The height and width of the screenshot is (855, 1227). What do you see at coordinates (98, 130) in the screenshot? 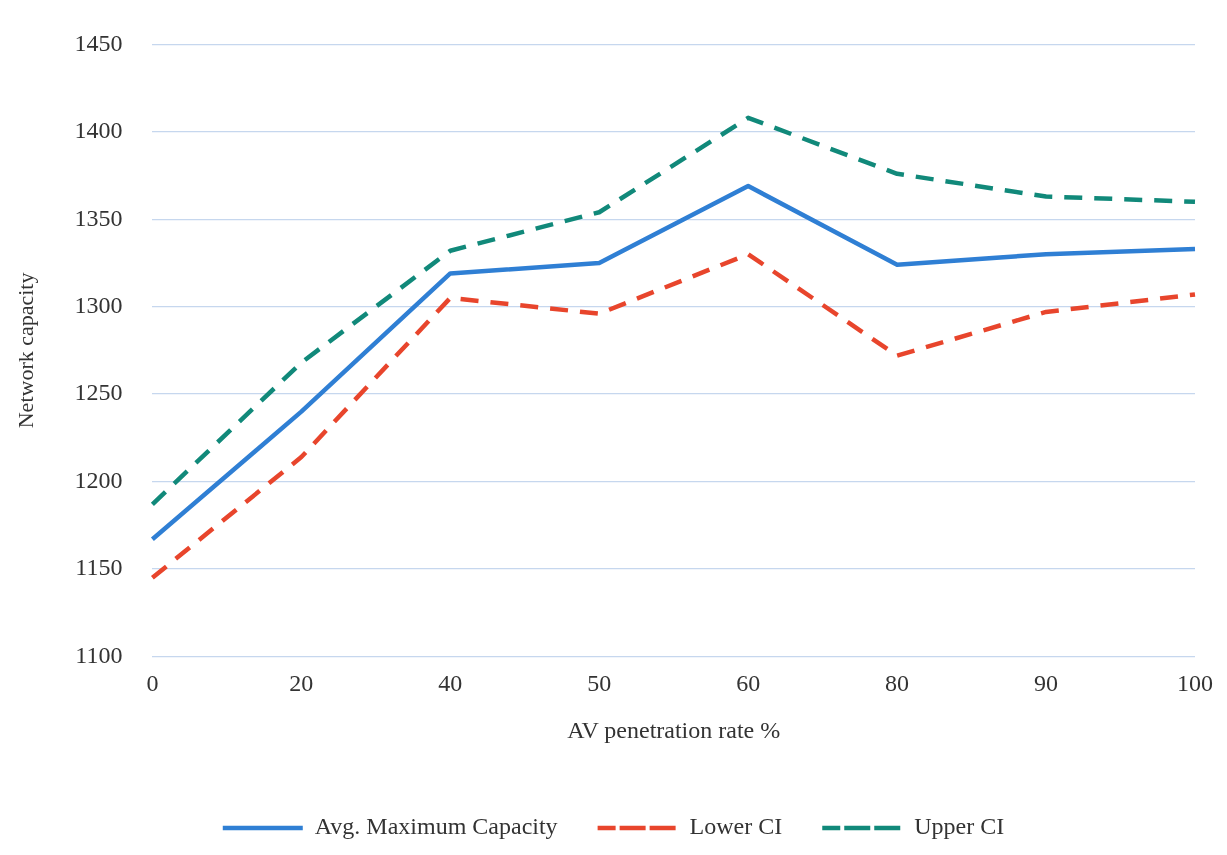
I see `y-tick-label: 1400` at bounding box center [98, 130].